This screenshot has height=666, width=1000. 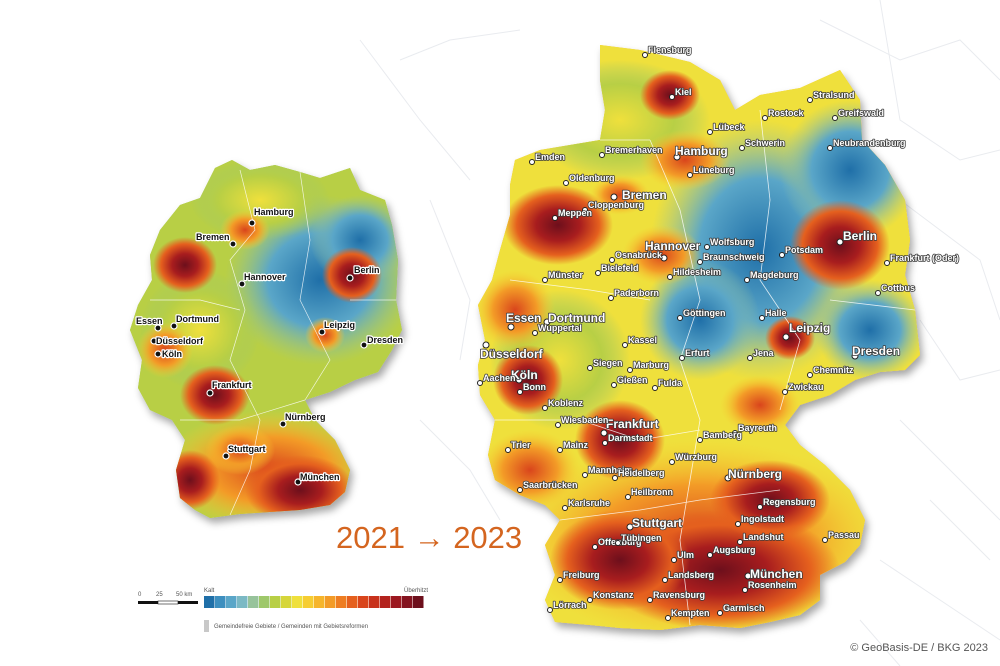 What do you see at coordinates (180, 341) in the screenshot?
I see `city-label-duesseldorf-2021: Düsseldorf` at bounding box center [180, 341].